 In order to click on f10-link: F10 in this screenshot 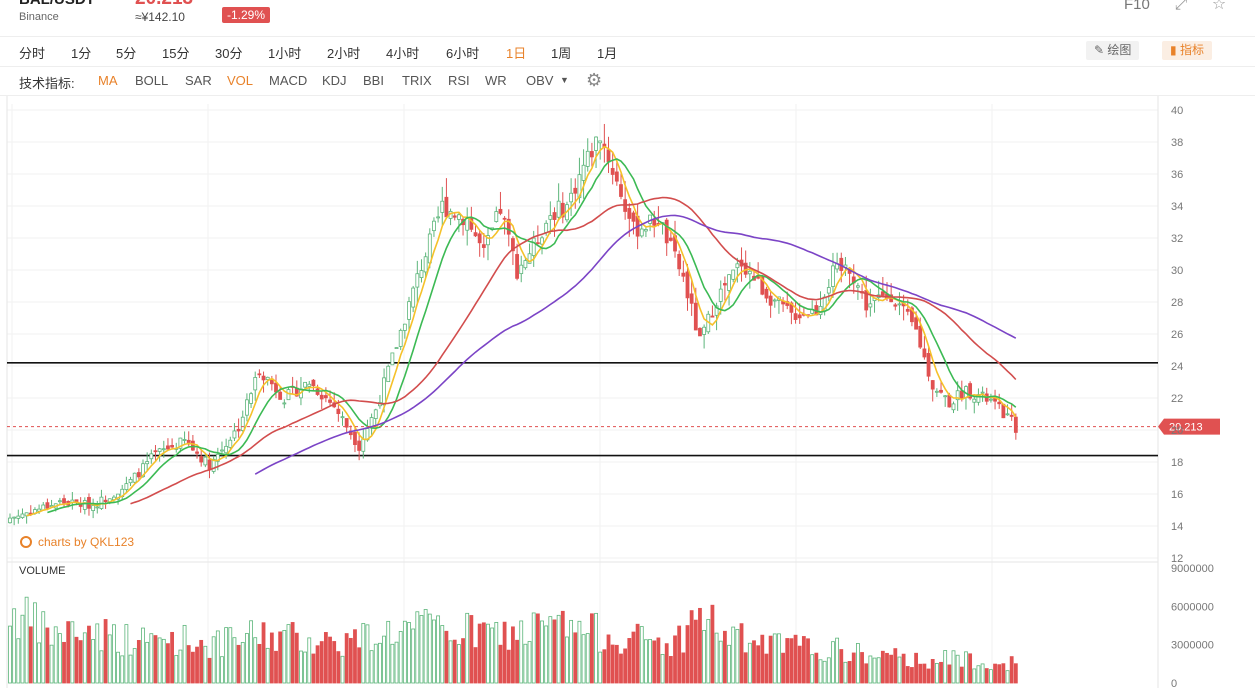, I will do `click(1137, 6)`.